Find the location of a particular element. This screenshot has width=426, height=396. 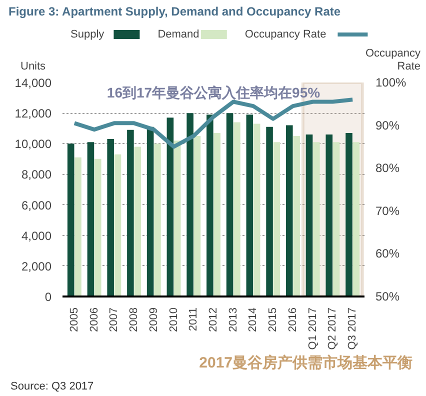

x-tick-label: 2014 is located at coordinates (253, 319).